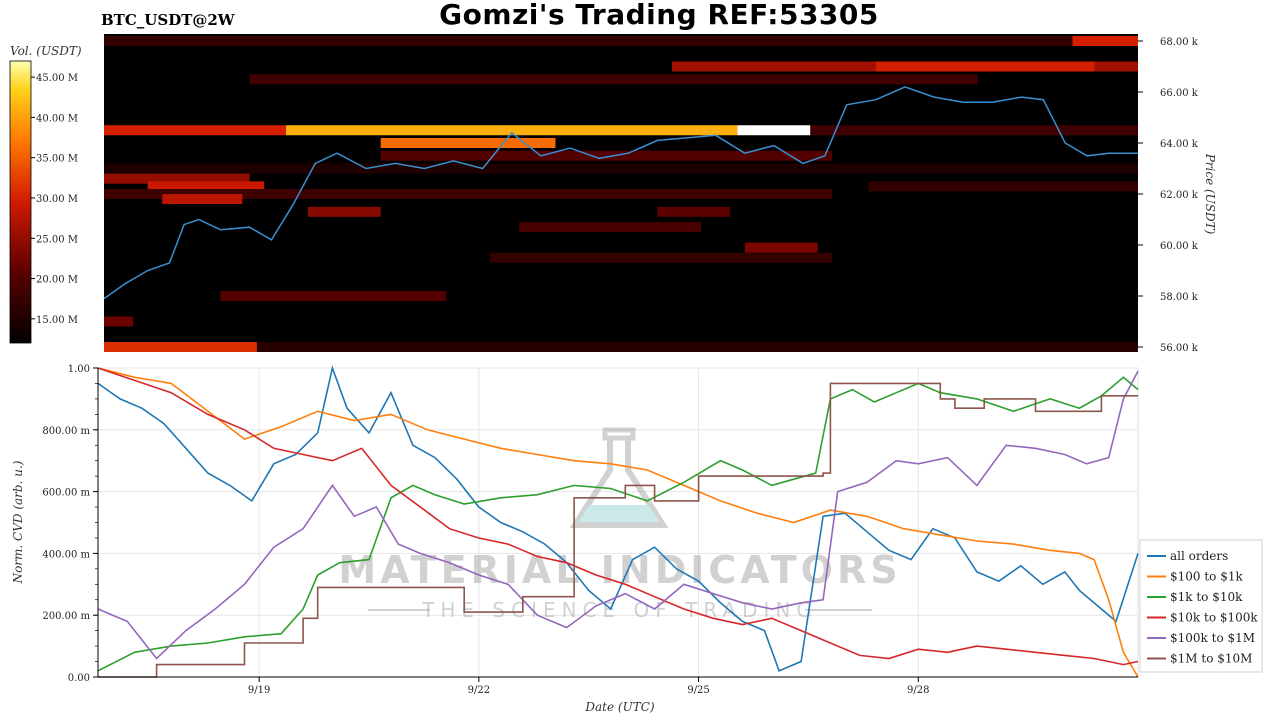 The height and width of the screenshot is (720, 1280). What do you see at coordinates (57, 78) in the screenshot?
I see `colorbar-tick-label: 45.00 M` at bounding box center [57, 78].